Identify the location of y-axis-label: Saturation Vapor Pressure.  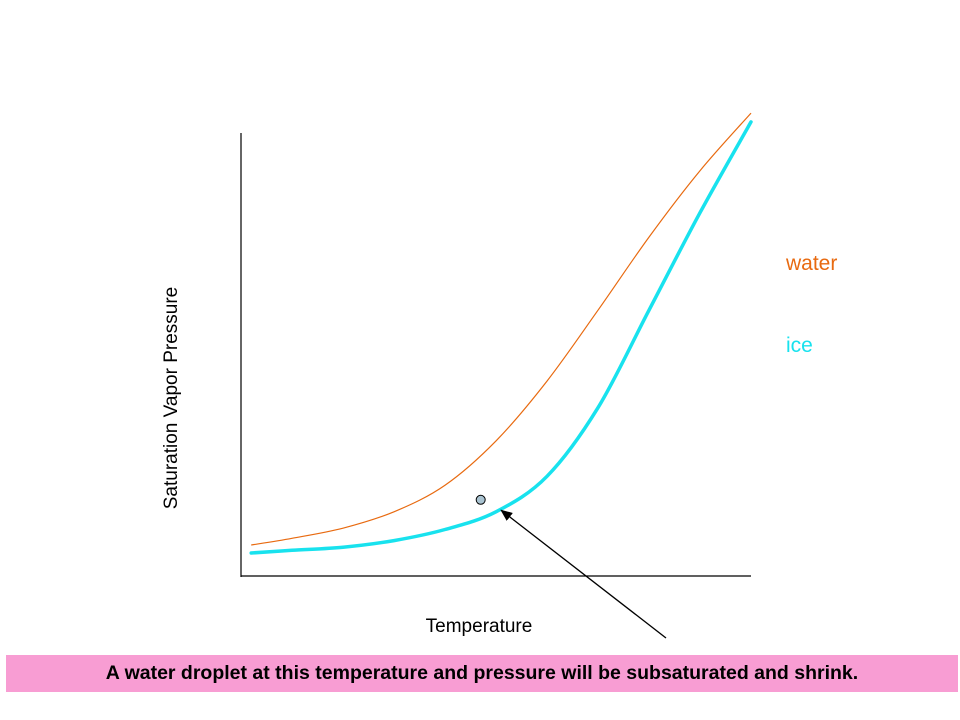
(171, 398).